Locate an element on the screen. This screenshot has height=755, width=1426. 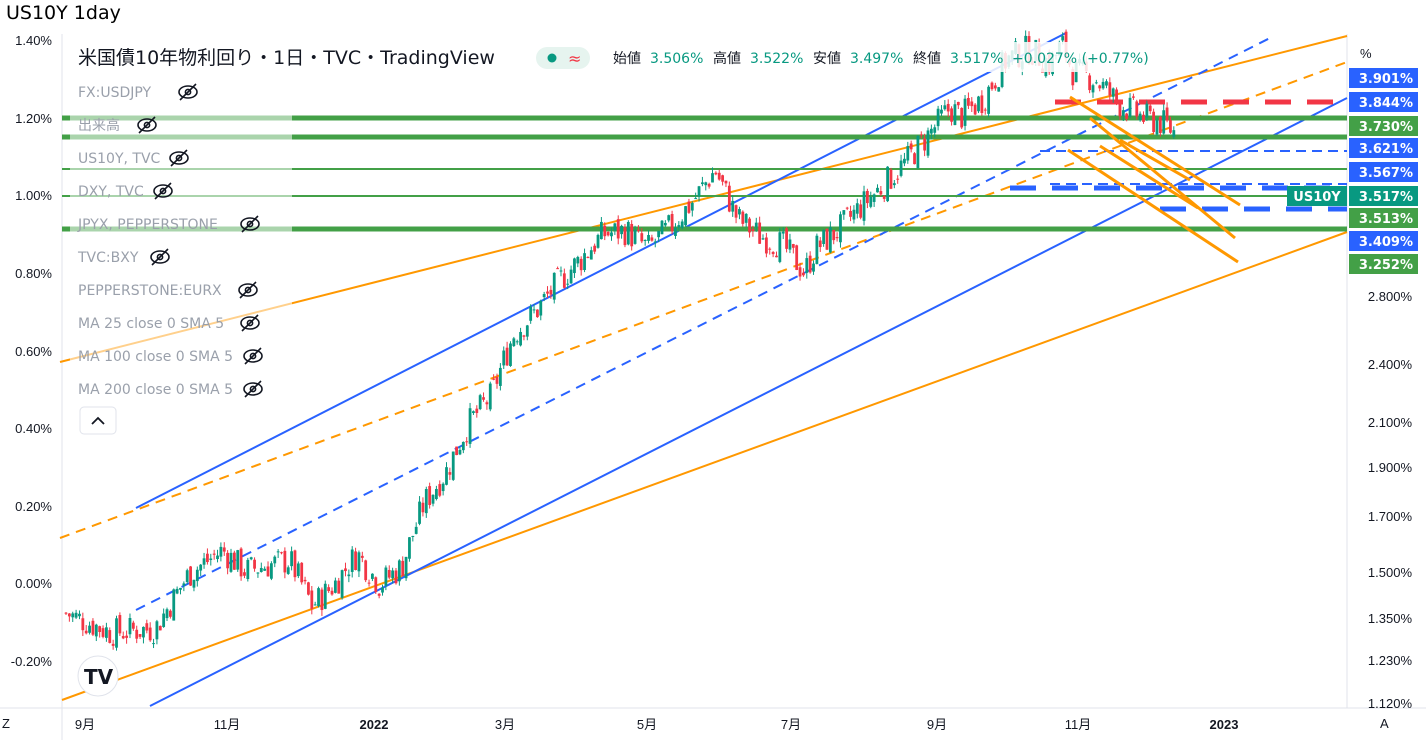
series-title: 米国債10年物利回り・1日・TVC・TradingView is located at coordinates (286, 58).